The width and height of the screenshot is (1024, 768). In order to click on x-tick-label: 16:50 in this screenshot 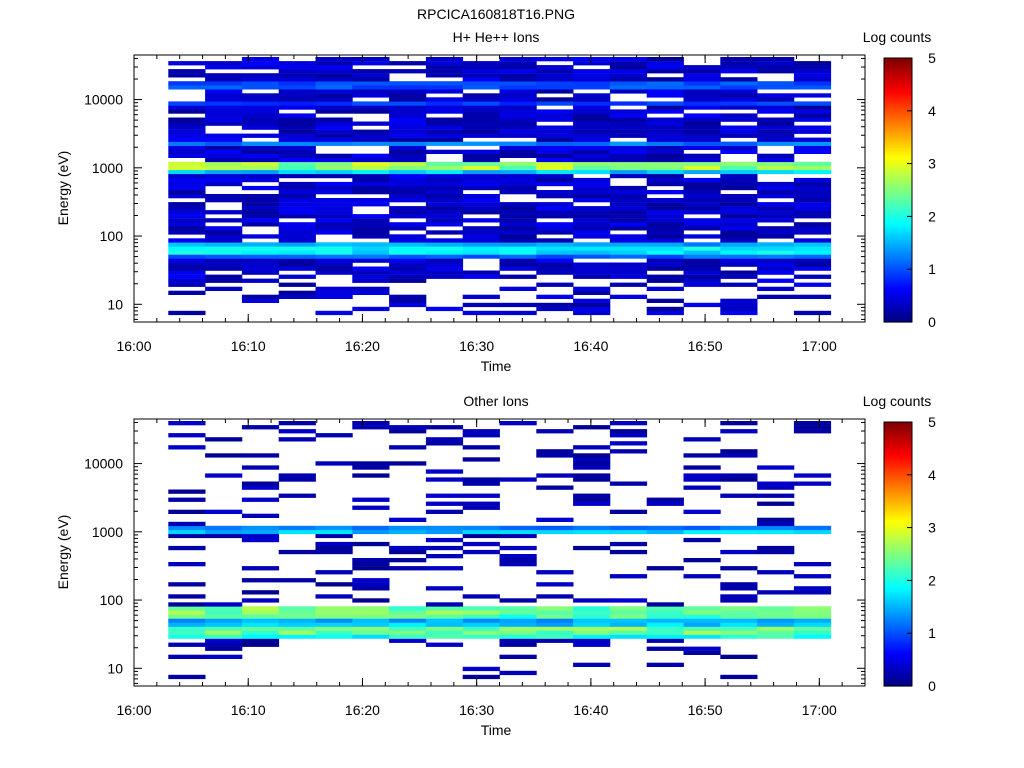, I will do `click(705, 710)`.